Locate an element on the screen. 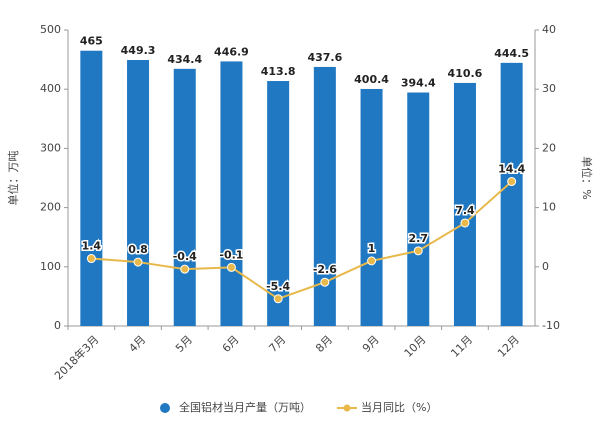 The image size is (600, 426). y2-tick-label: -10 is located at coordinates (551, 325).